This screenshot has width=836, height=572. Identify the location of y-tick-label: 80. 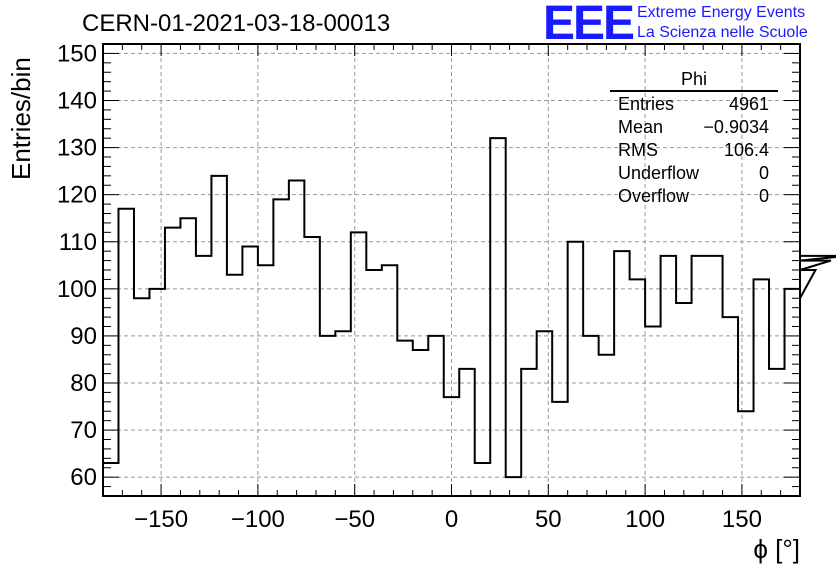
(83, 383).